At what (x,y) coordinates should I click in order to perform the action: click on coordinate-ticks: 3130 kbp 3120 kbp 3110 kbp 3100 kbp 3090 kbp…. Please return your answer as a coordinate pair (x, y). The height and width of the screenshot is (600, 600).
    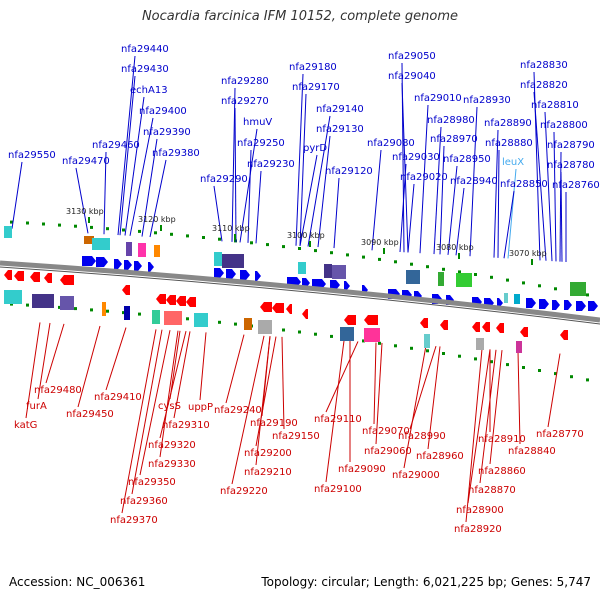
    Looking at the image, I should click on (306, 236).